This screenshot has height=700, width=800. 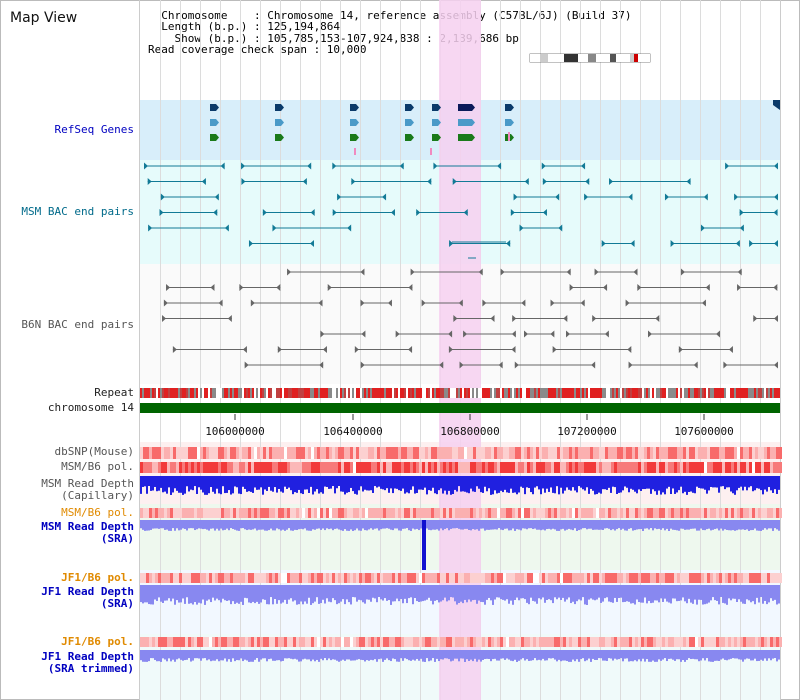 I want to click on refseq-marker, so click(x=509, y=136).